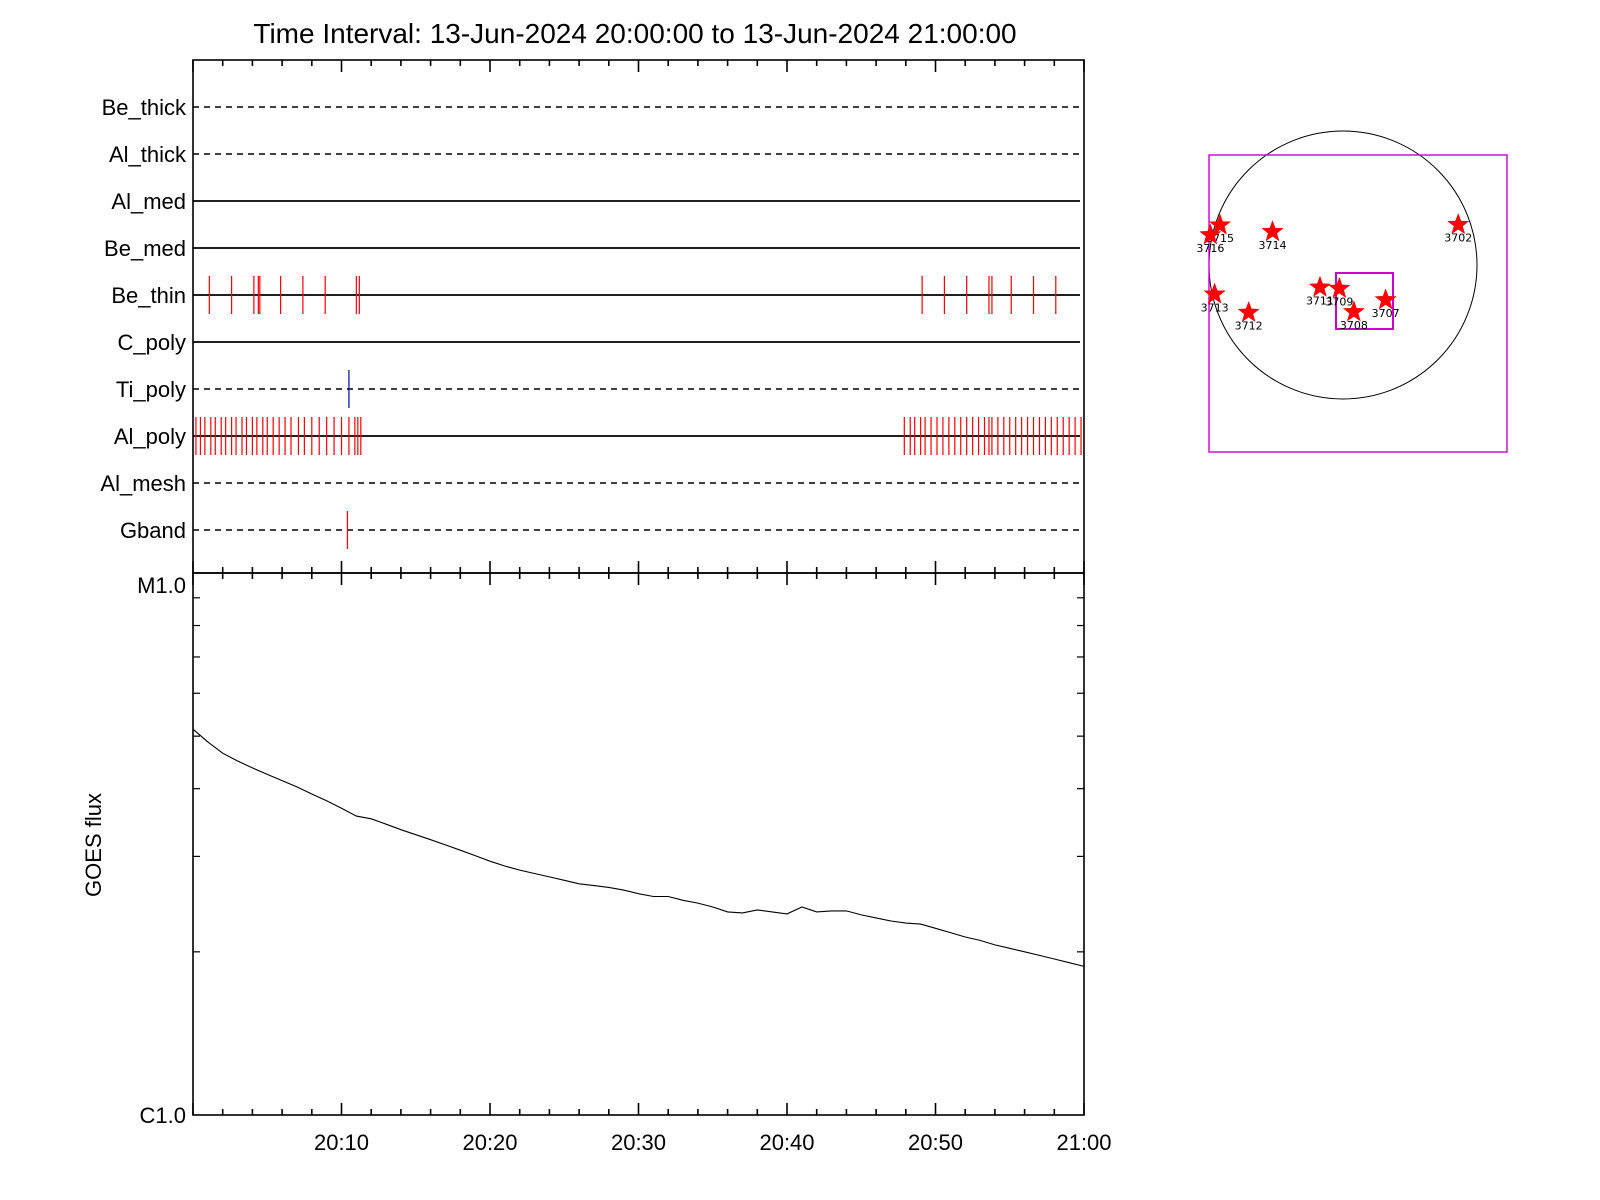 The width and height of the screenshot is (1600, 1200). What do you see at coordinates (145, 248) in the screenshot?
I see `filter-label: Be_med` at bounding box center [145, 248].